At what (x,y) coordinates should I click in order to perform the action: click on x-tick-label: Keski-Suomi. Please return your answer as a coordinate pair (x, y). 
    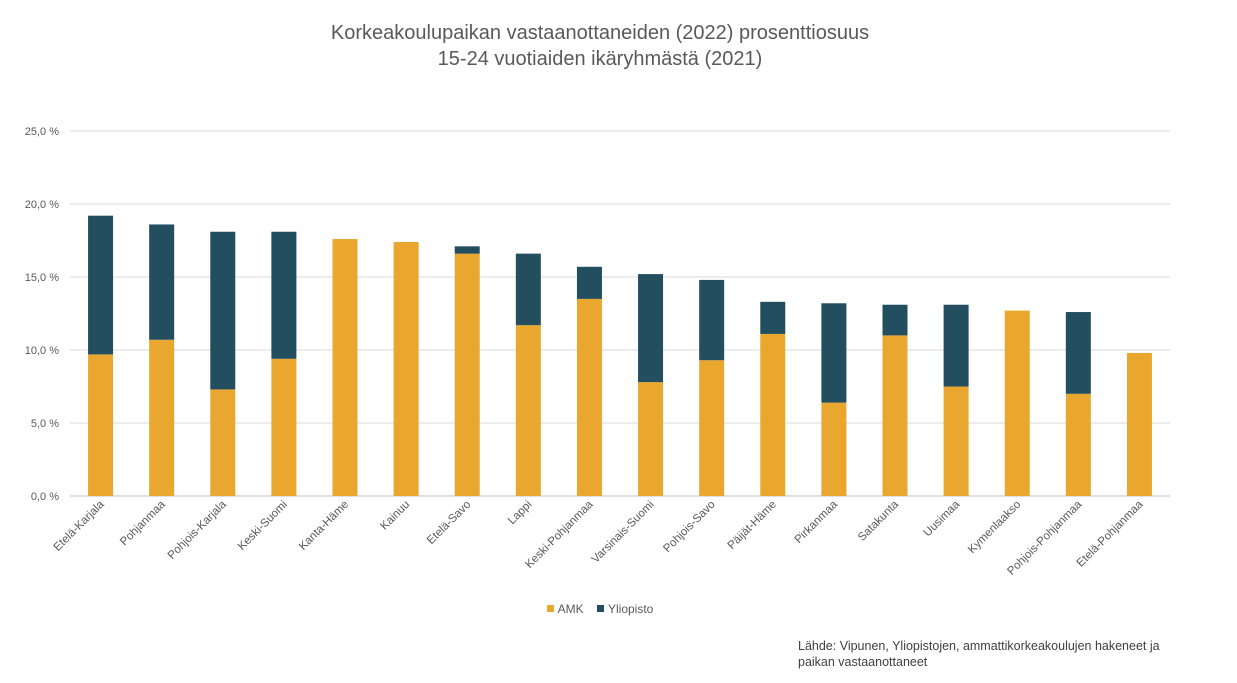
    Looking at the image, I should click on (263, 526).